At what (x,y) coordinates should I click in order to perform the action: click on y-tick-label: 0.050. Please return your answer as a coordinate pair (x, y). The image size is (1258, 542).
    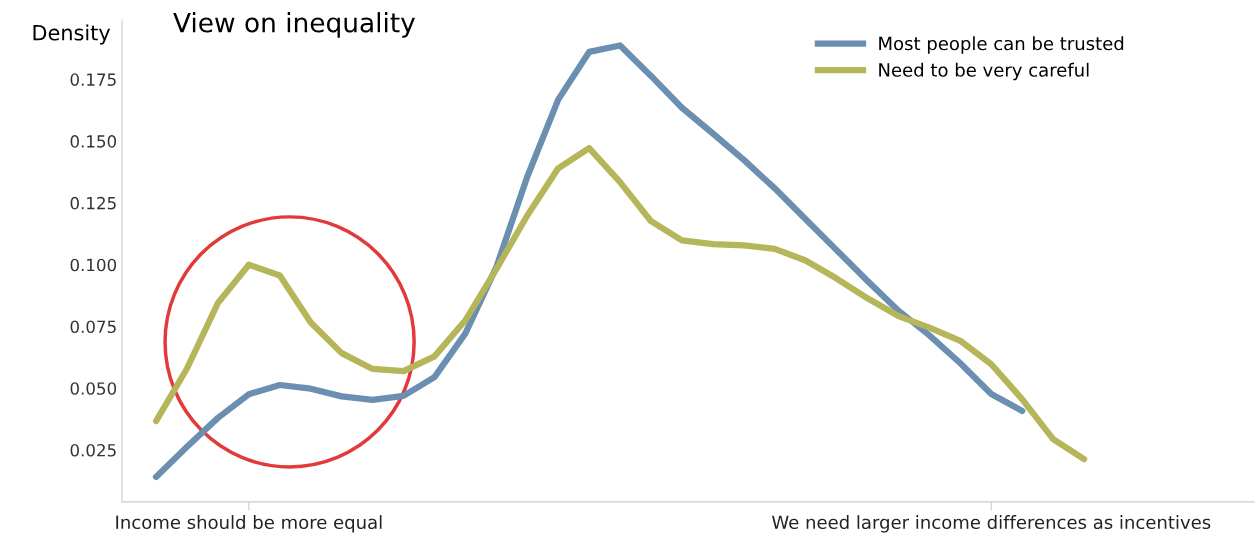
    Looking at the image, I should click on (93, 388).